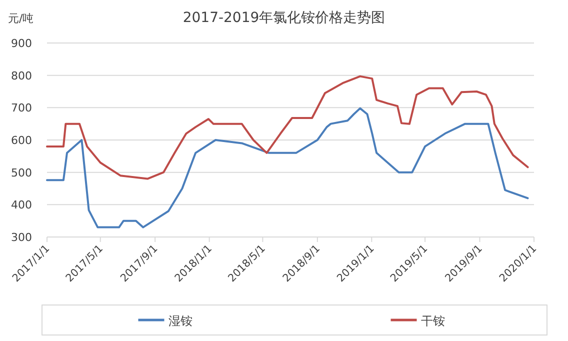 The height and width of the screenshot is (341, 568). I want to click on y-tick-label: 800, so click(21, 75).